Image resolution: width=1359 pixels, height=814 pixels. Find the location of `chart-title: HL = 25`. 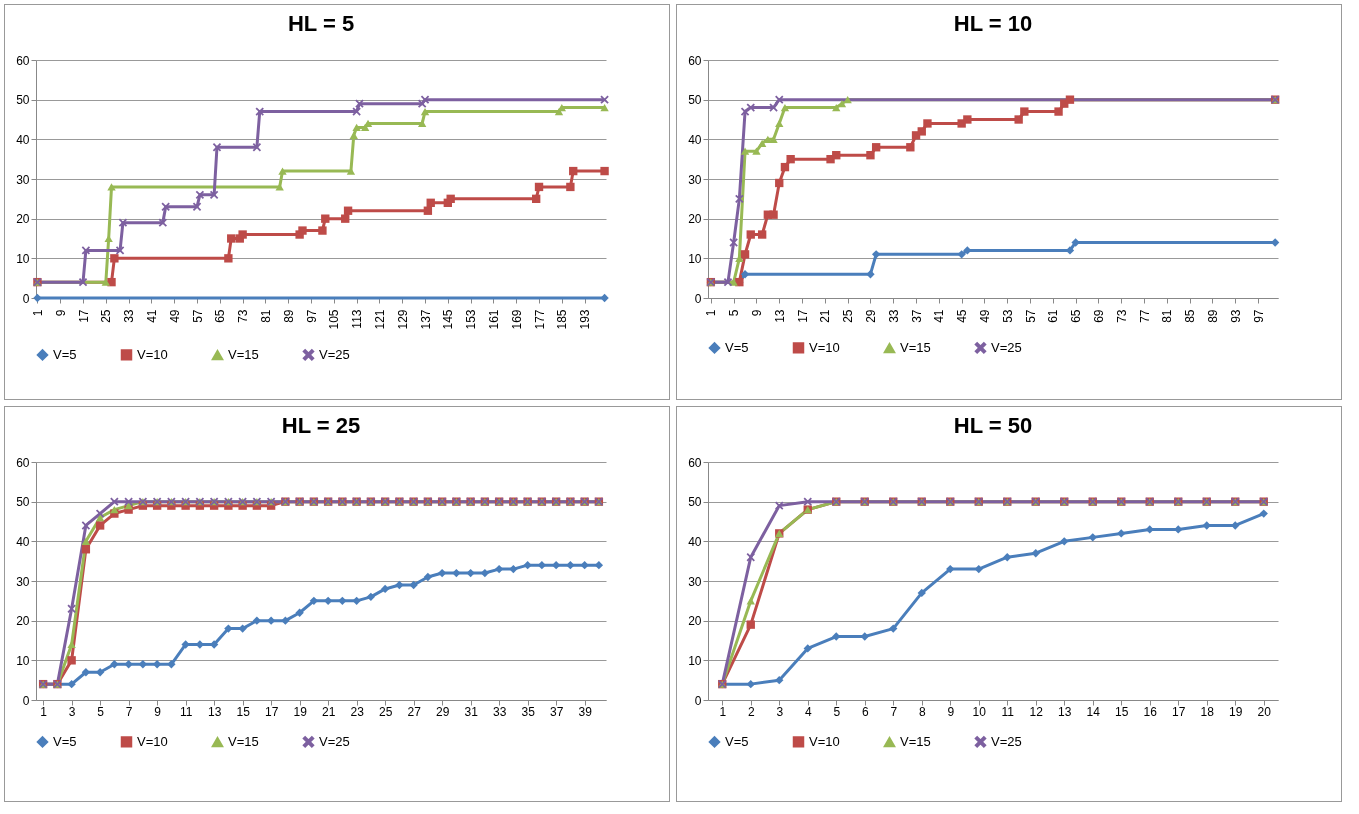

chart-title: HL = 25 is located at coordinates (321, 425).